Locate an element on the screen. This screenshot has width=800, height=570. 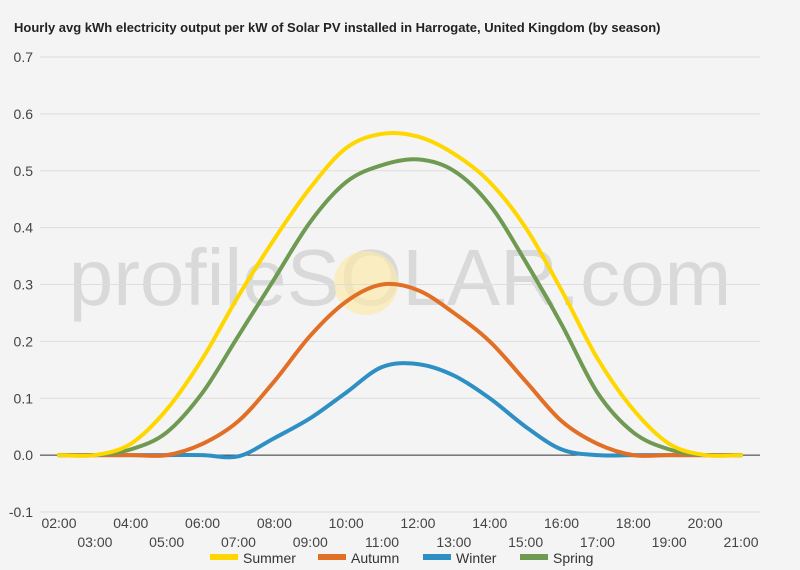
x-tick-label: 10:00 is located at coordinates (346, 523).